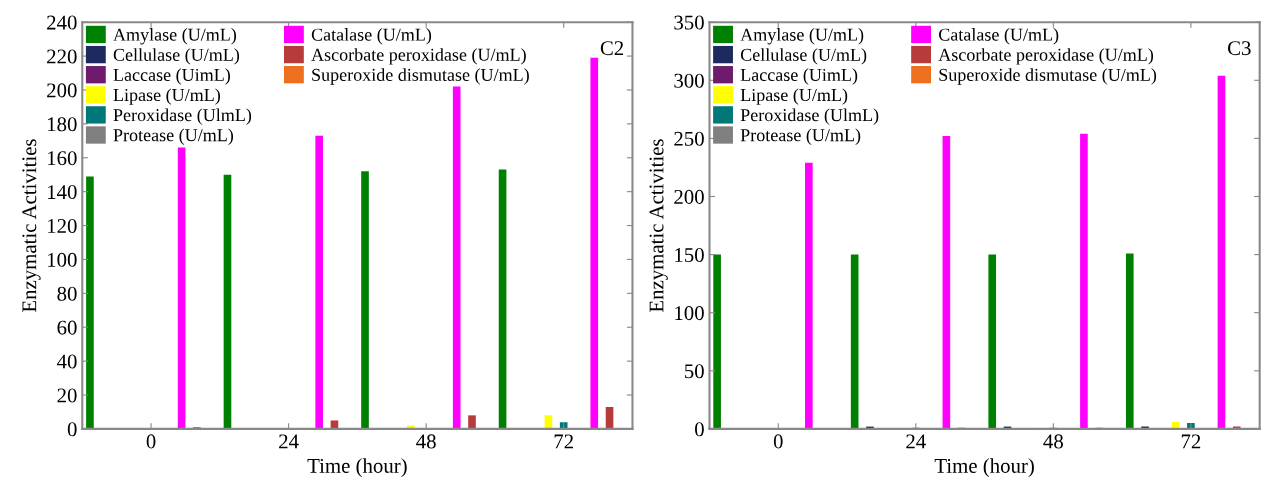  Describe the element at coordinates (1239, 48) in the screenshot. I see `annotation: C3` at that location.